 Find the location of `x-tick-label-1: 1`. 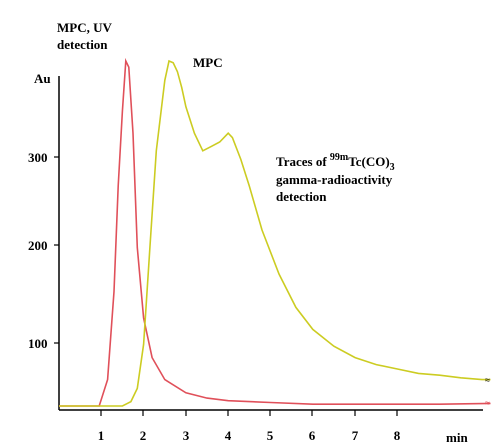

x-tick-label-1: 1 is located at coordinates (101, 435).